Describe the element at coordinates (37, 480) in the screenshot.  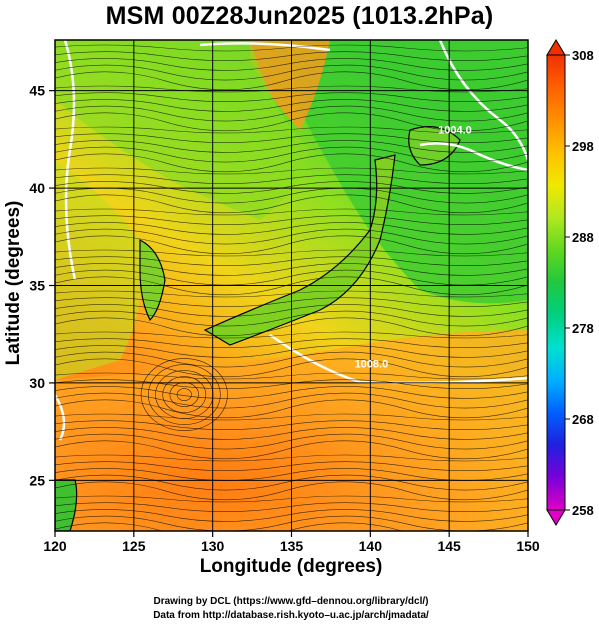
I see `y-tick-label: 25` at that location.